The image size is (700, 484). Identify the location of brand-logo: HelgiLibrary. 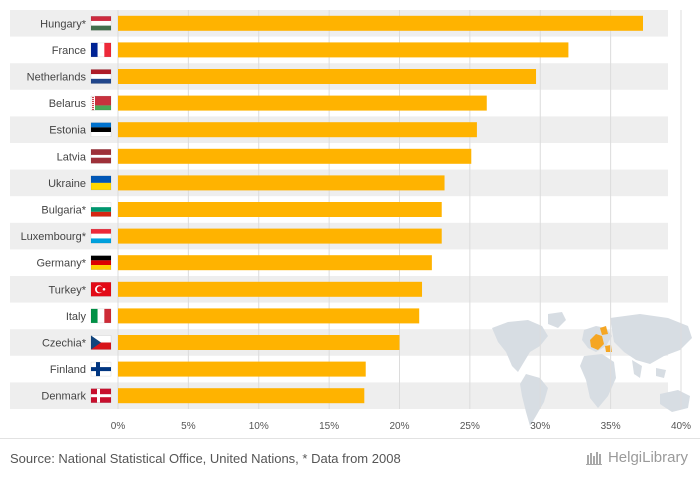
(636, 457).